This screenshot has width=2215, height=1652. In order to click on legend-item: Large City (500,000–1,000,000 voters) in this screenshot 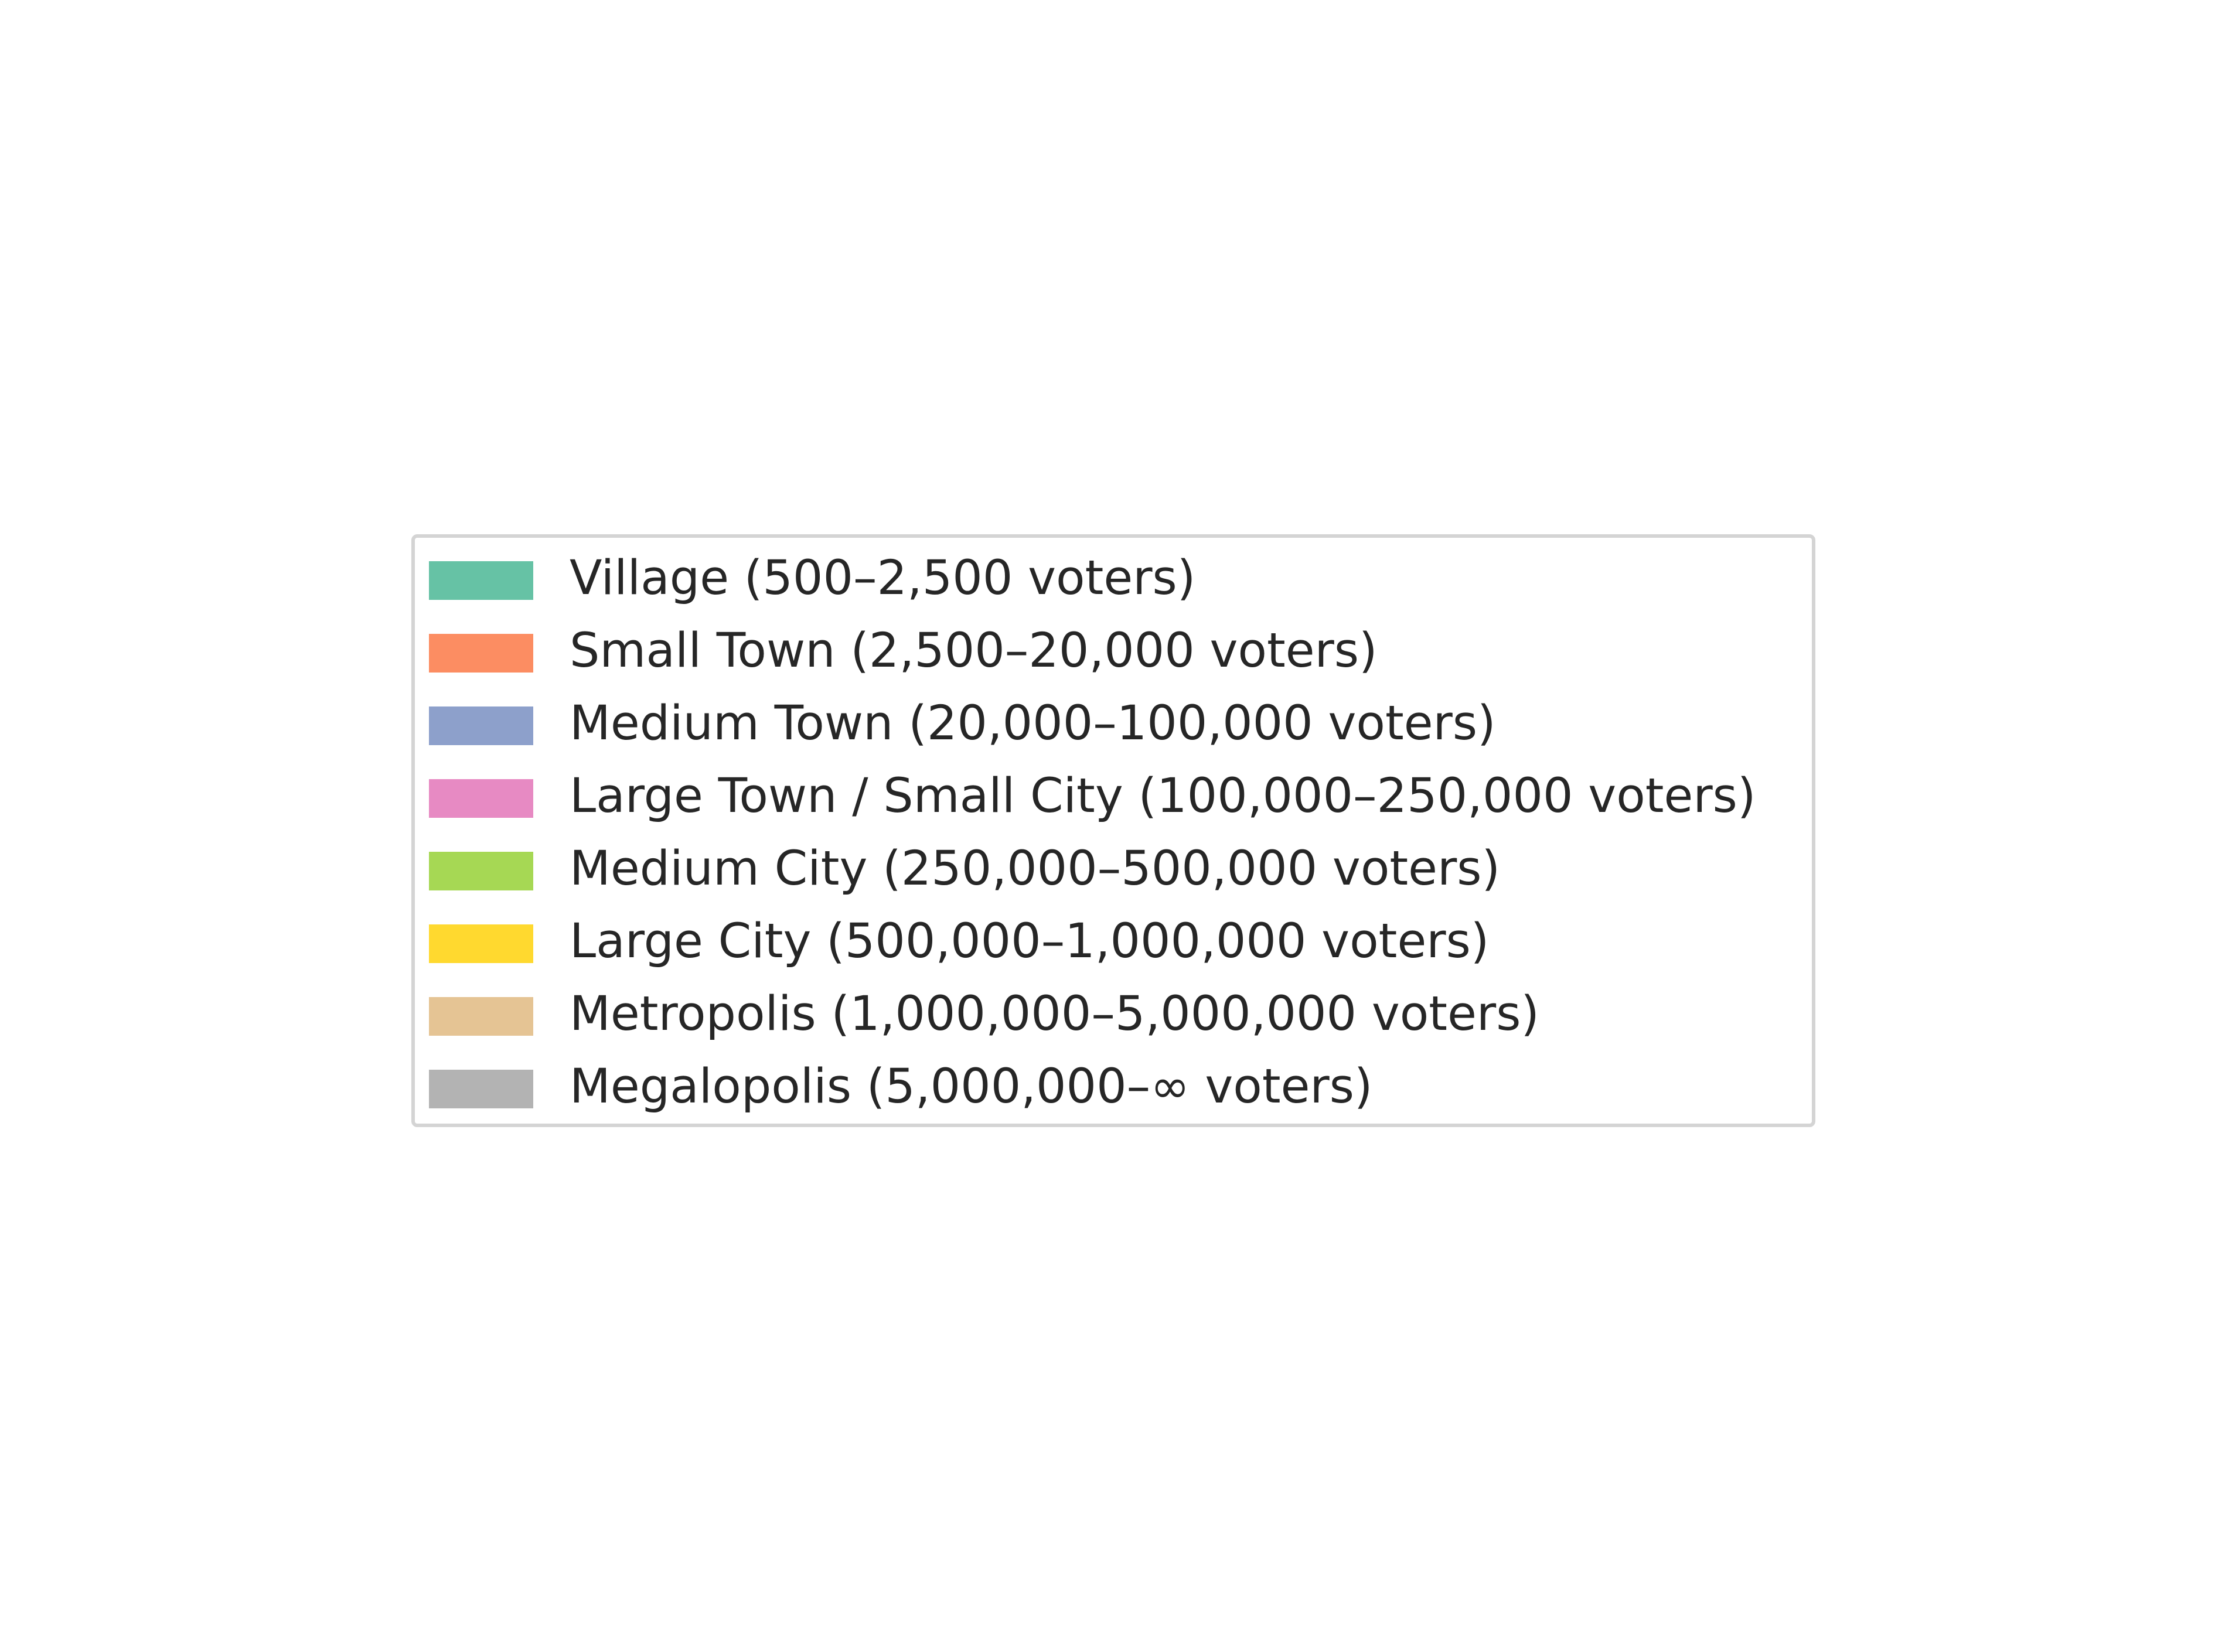, I will do `click(1113, 941)`.